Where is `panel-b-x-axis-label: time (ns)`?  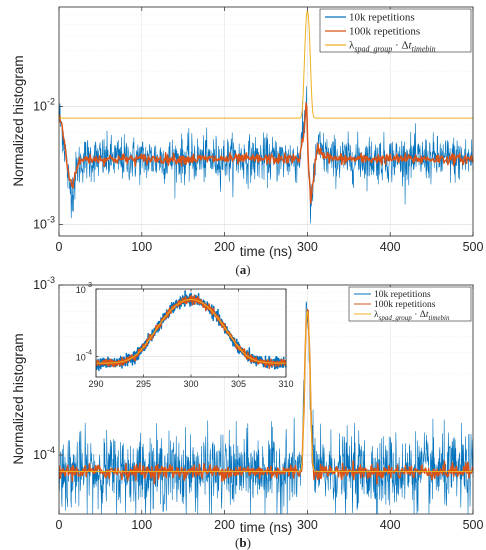 panel-b-x-axis-label: time (ns) is located at coordinates (266, 527).